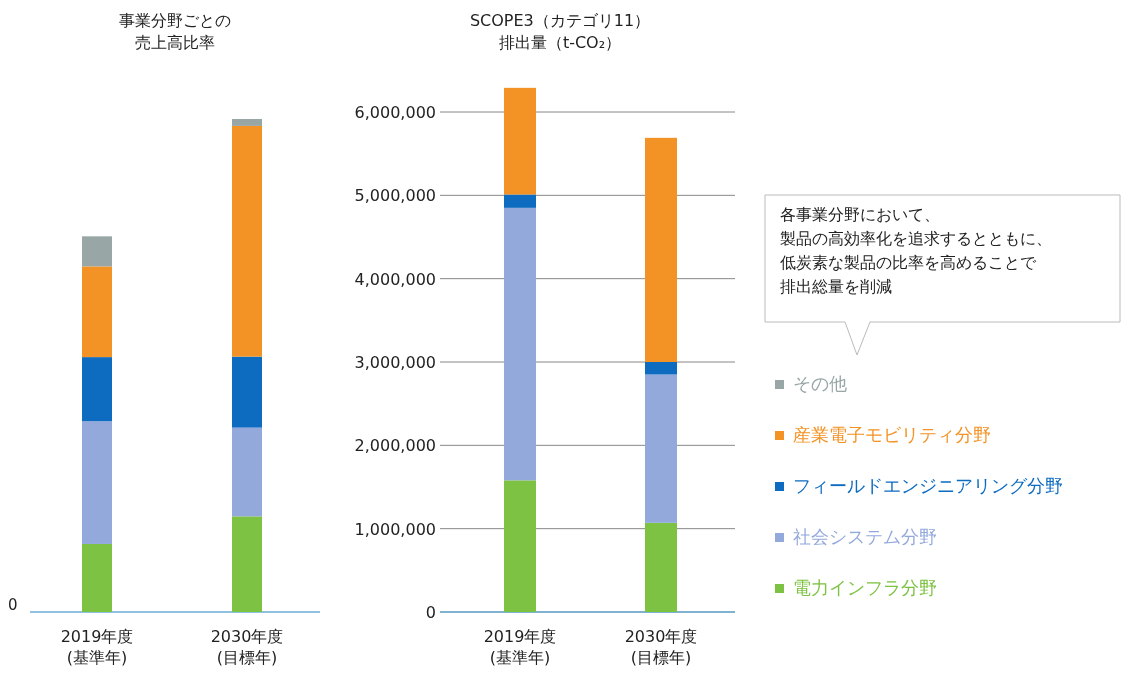  Describe the element at coordinates (395, 112) in the screenshot. I see `y-tick-label: 6,000,000` at that location.